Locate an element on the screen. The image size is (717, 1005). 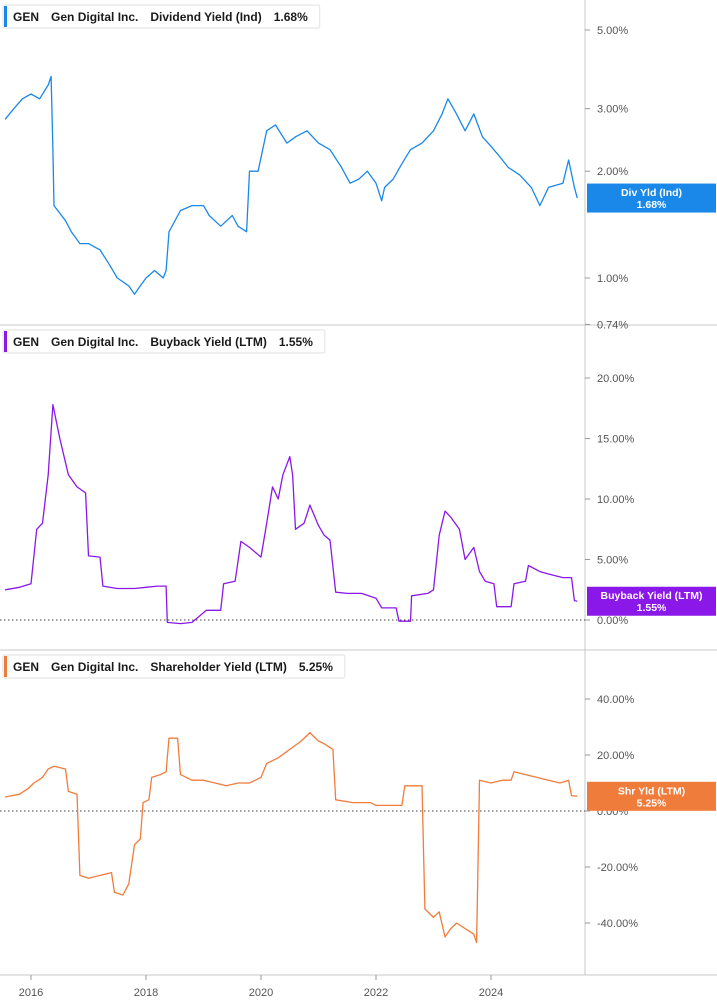
legend-metric: Shareholder Yield (LTM) is located at coordinates (218, 667).